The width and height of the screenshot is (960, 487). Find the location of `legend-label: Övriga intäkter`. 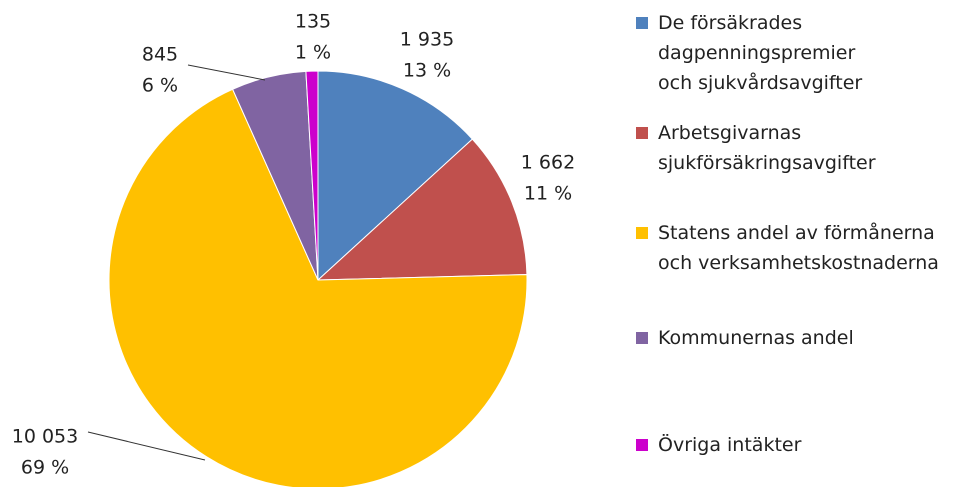

legend-label: Övriga intäkter is located at coordinates (730, 445).